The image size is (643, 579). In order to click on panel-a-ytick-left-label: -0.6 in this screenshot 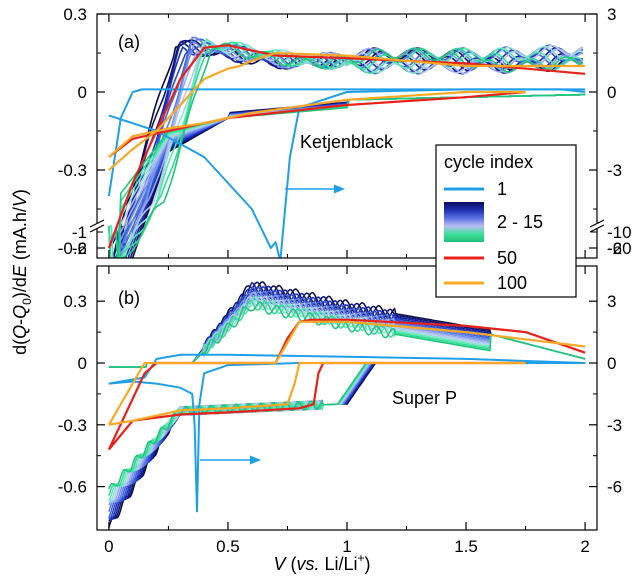, I will do `click(72, 248)`.